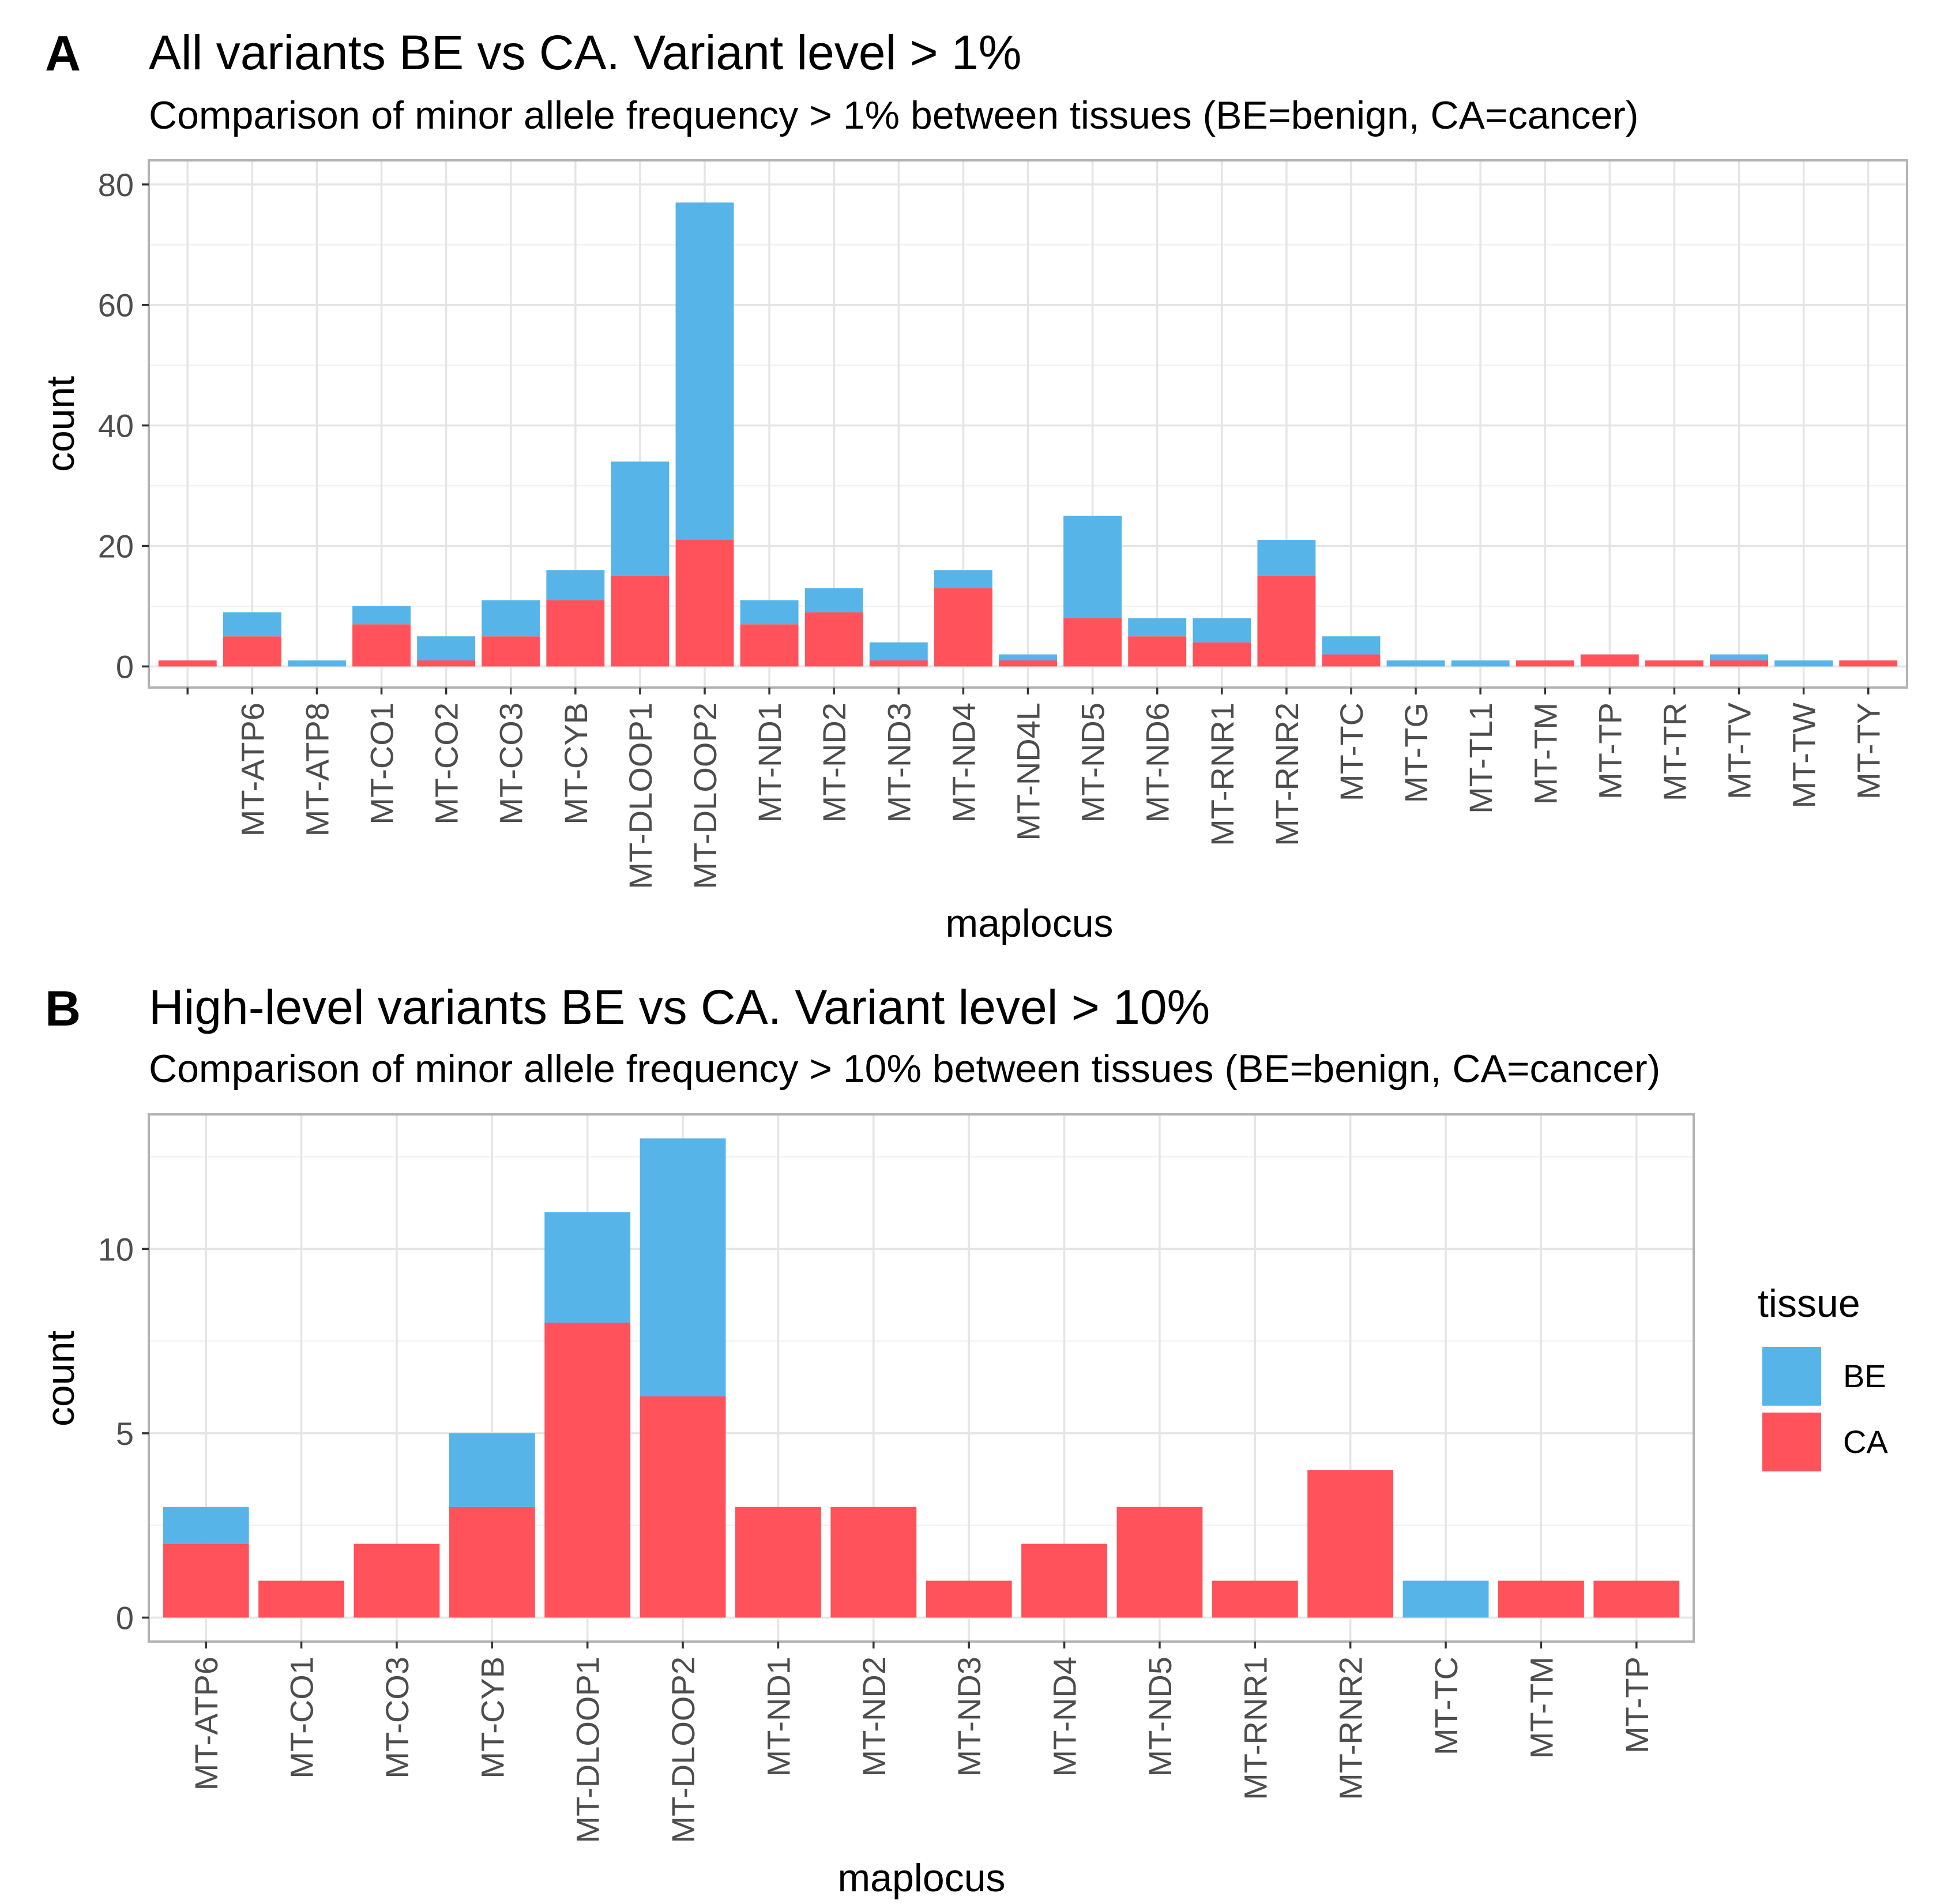  Describe the element at coordinates (252, 651) in the screenshot. I see `panel-a-bar-ca-mt-atp6` at that location.